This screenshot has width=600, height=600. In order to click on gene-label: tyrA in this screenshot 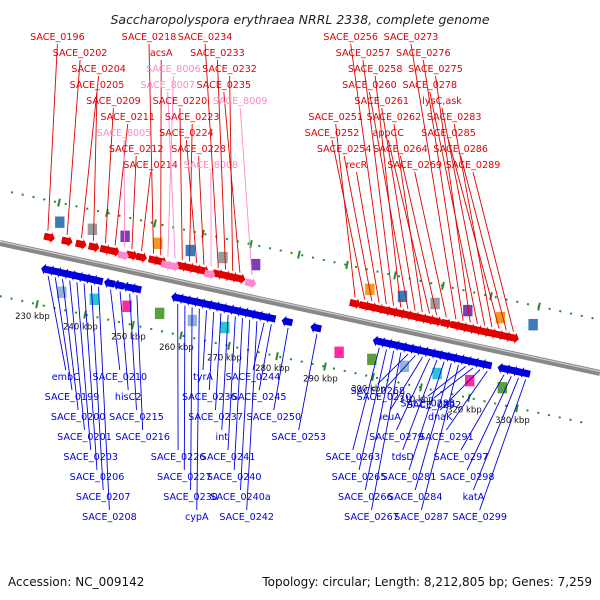, I will do `click(203, 377)`.